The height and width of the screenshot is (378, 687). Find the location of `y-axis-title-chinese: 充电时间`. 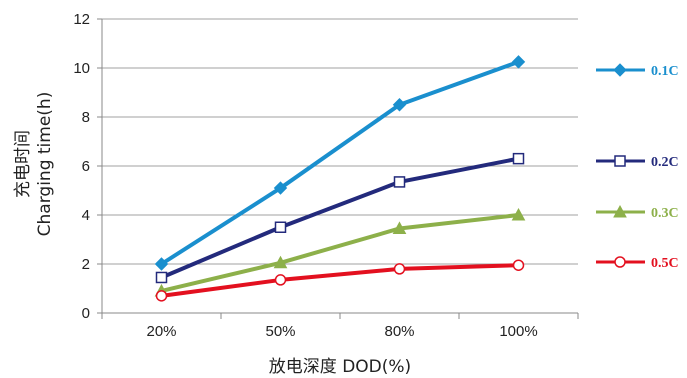

y-axis-title-chinese: 充电时间 is located at coordinates (23, 164).